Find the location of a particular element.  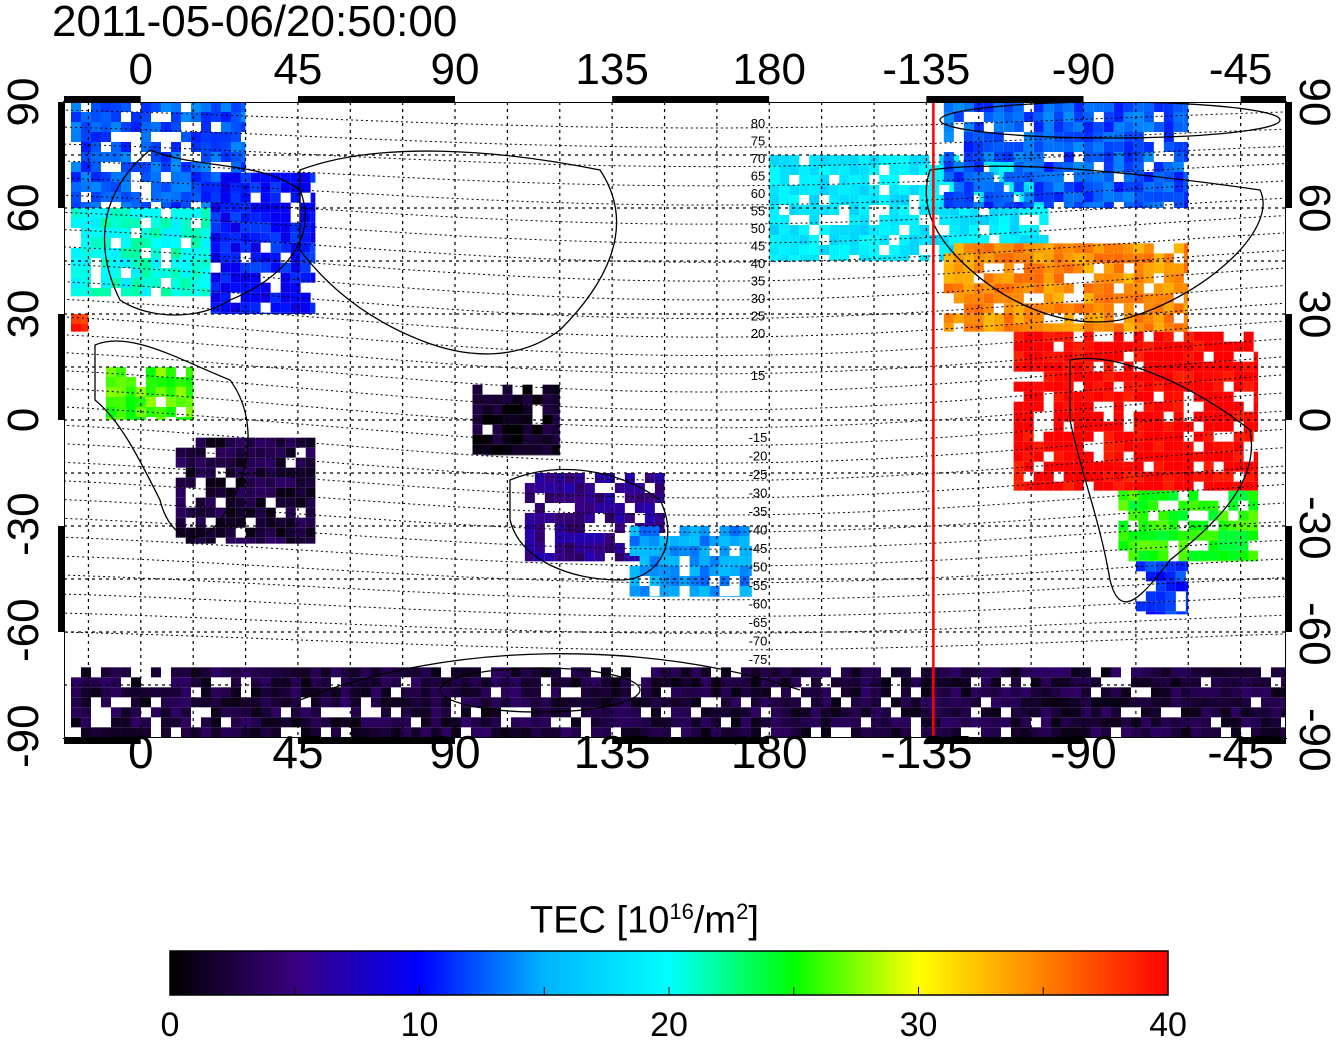

left-latitude-tick-label: -30 is located at coordinates (24, 524).